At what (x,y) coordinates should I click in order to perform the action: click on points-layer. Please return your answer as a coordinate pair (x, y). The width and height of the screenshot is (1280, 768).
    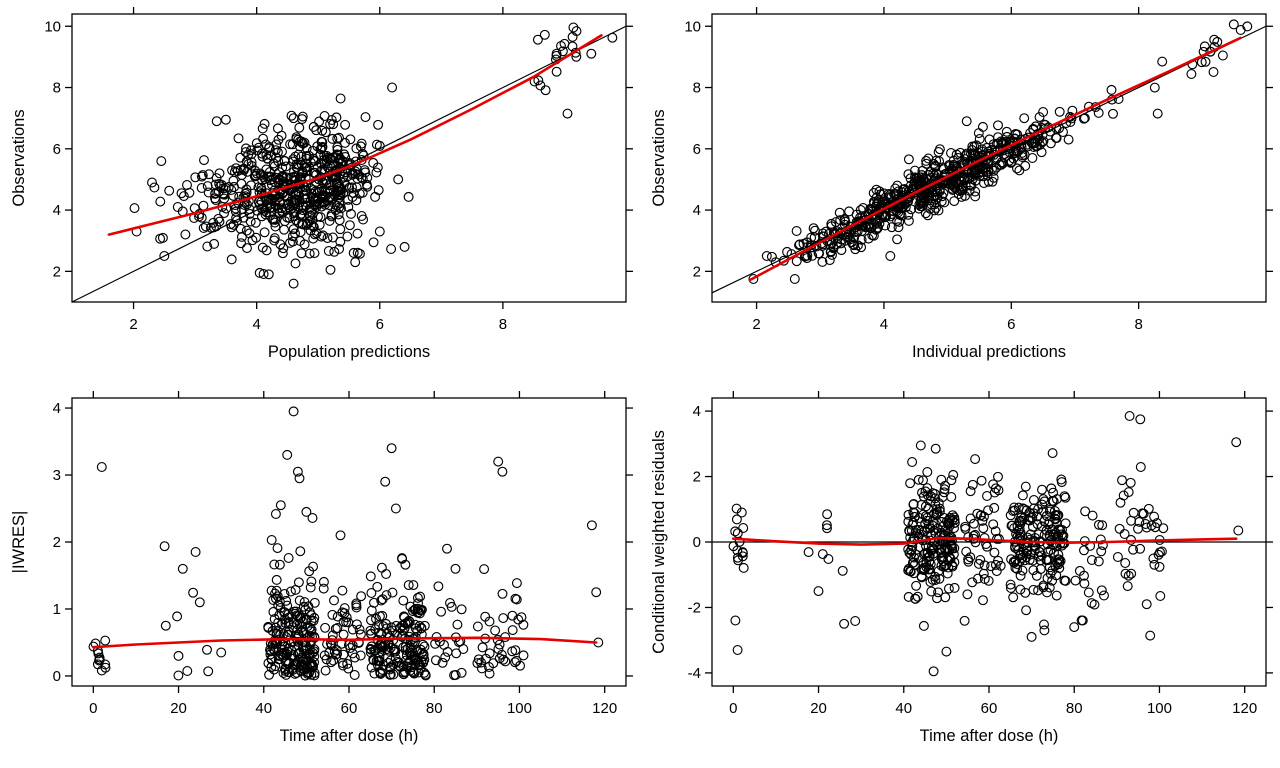
    Looking at the image, I should click on (373, 155).